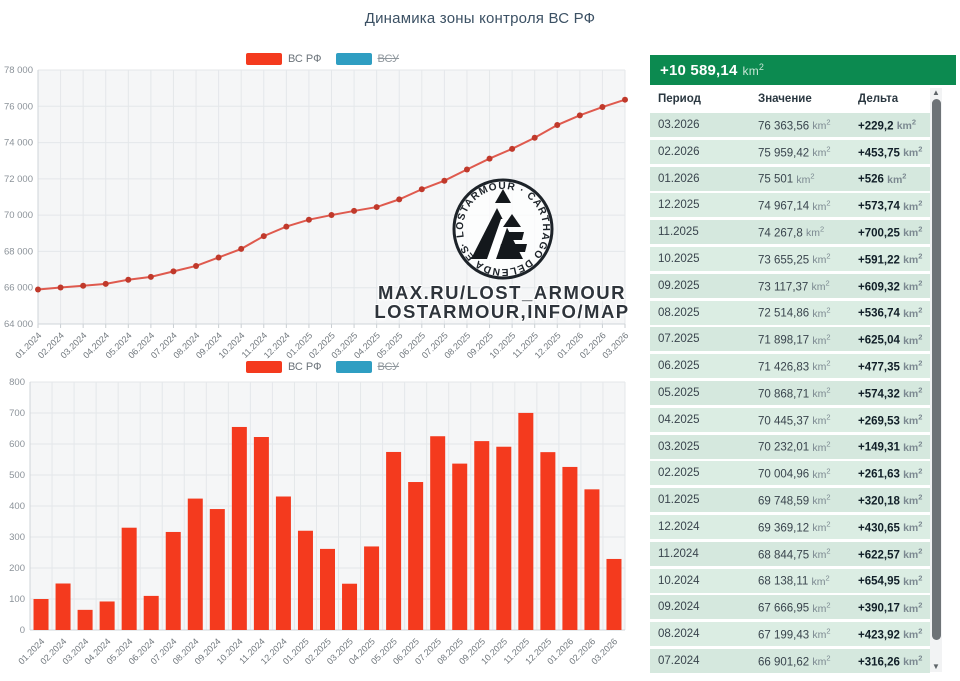 The image size is (960, 681). What do you see at coordinates (890, 420) in the screenshot?
I see `cell-delta: +269,53 km2` at bounding box center [890, 420].